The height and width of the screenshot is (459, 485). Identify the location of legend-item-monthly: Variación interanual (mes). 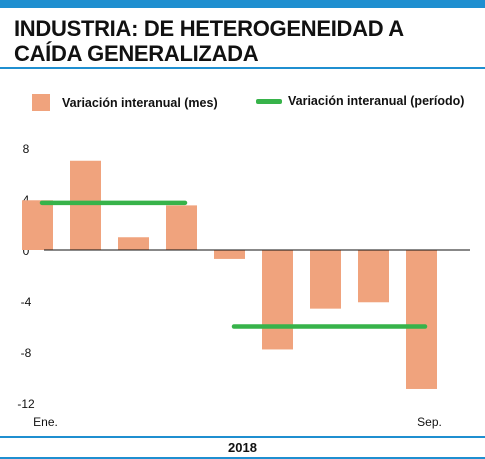
(125, 102).